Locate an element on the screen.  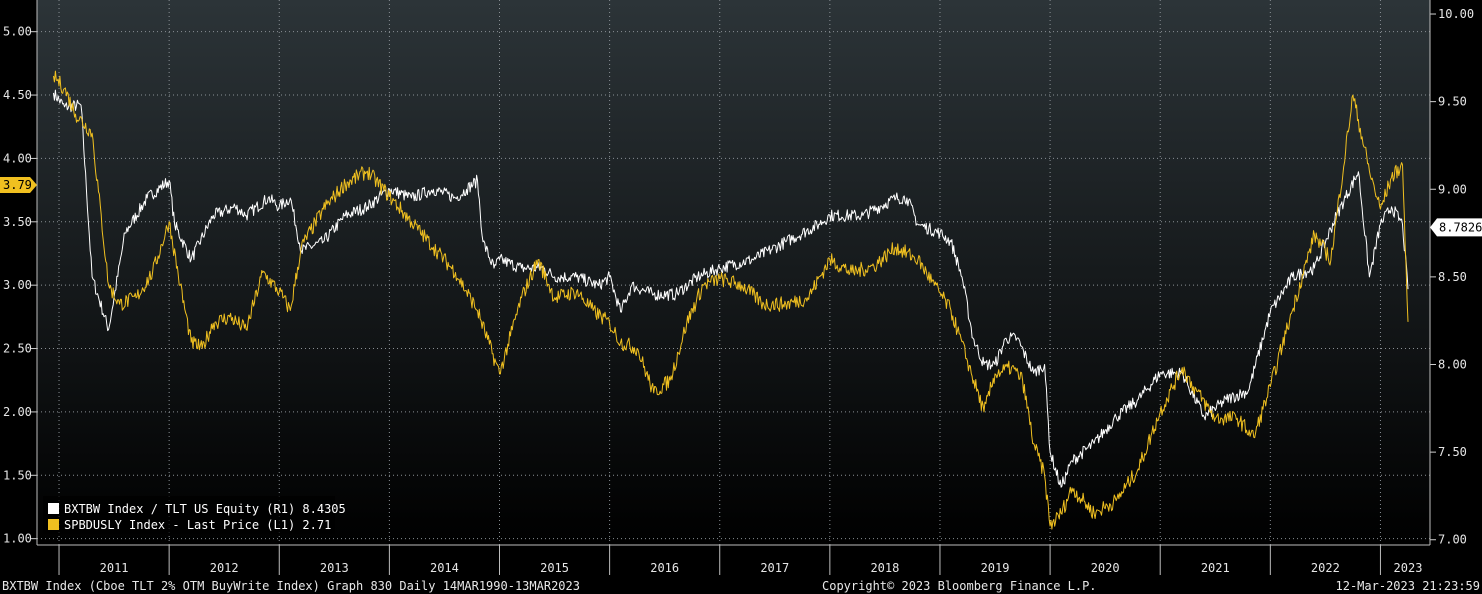
right-axis: 7.00 7.50 8.00 8.50 9.00 9.50 10.00 is located at coordinates (1451, 273).